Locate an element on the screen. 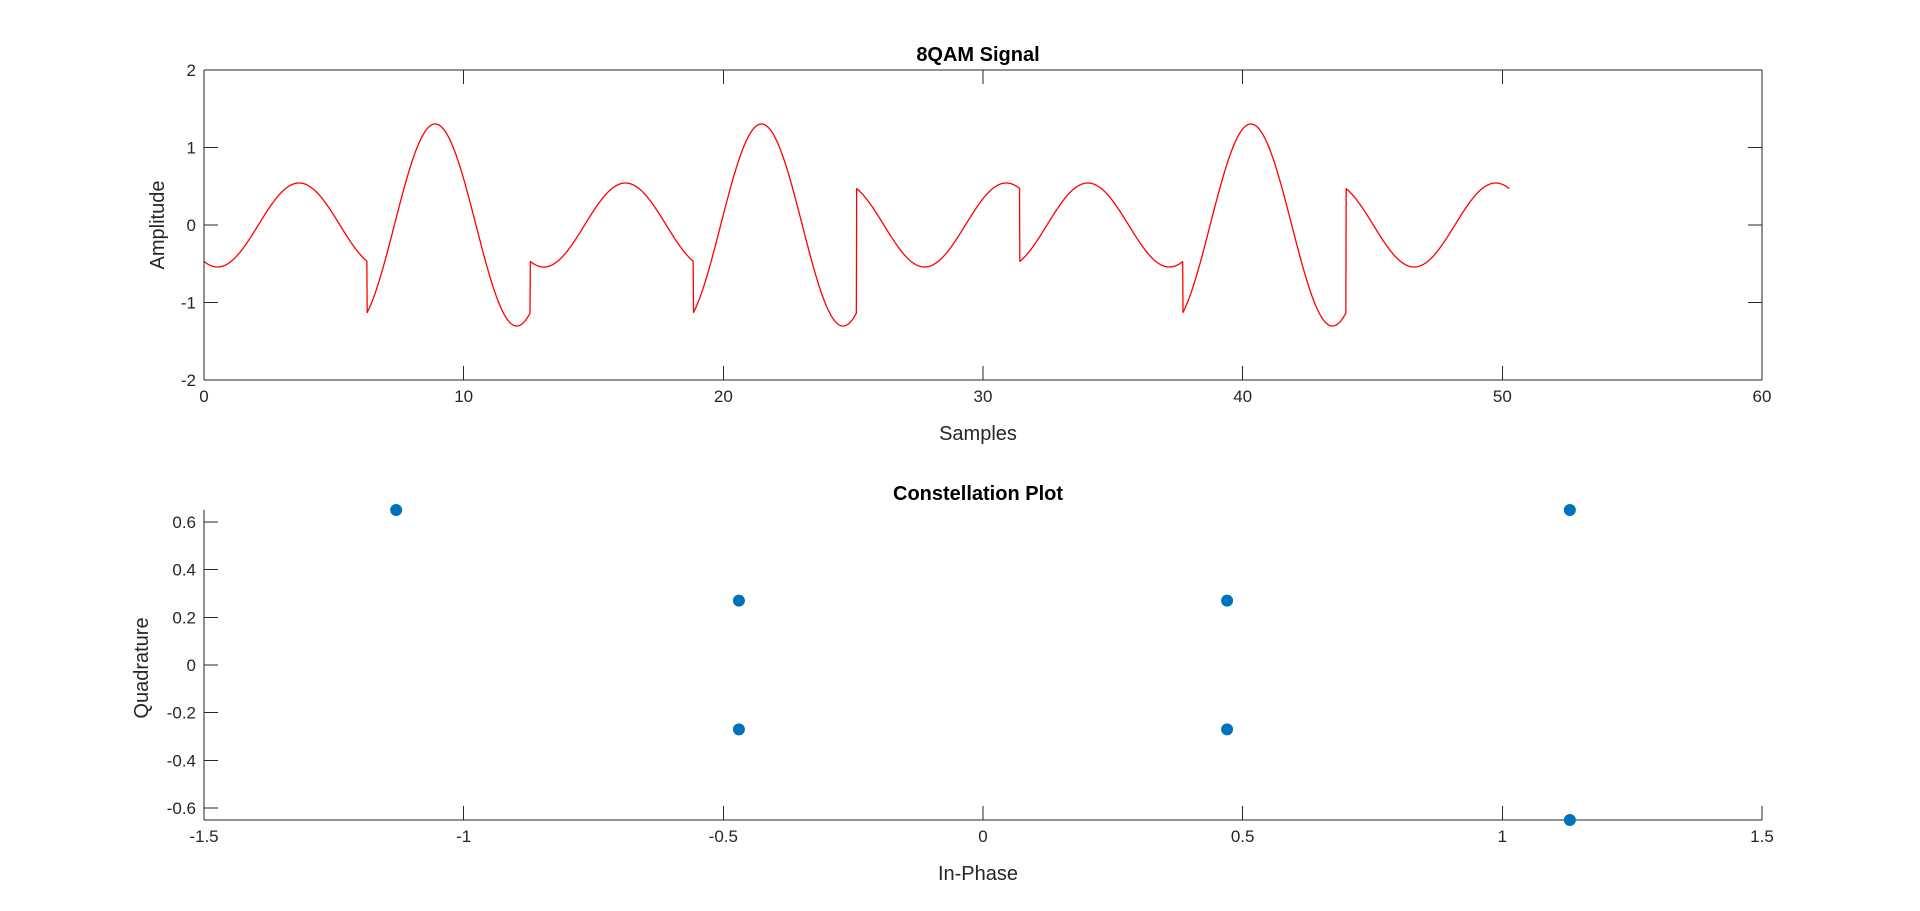  constellation-plot-xlabel: In-Phase is located at coordinates (978, 874).